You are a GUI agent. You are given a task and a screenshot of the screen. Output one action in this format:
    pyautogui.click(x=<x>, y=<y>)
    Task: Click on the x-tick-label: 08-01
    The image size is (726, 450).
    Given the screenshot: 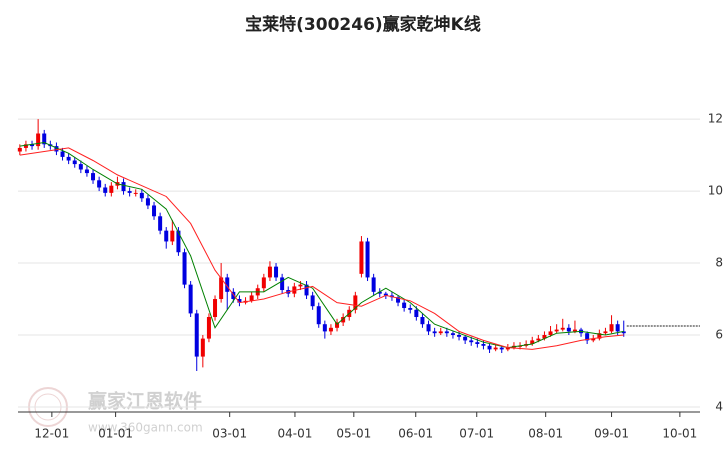 What is the action you would take?
    pyautogui.click(x=545, y=434)
    